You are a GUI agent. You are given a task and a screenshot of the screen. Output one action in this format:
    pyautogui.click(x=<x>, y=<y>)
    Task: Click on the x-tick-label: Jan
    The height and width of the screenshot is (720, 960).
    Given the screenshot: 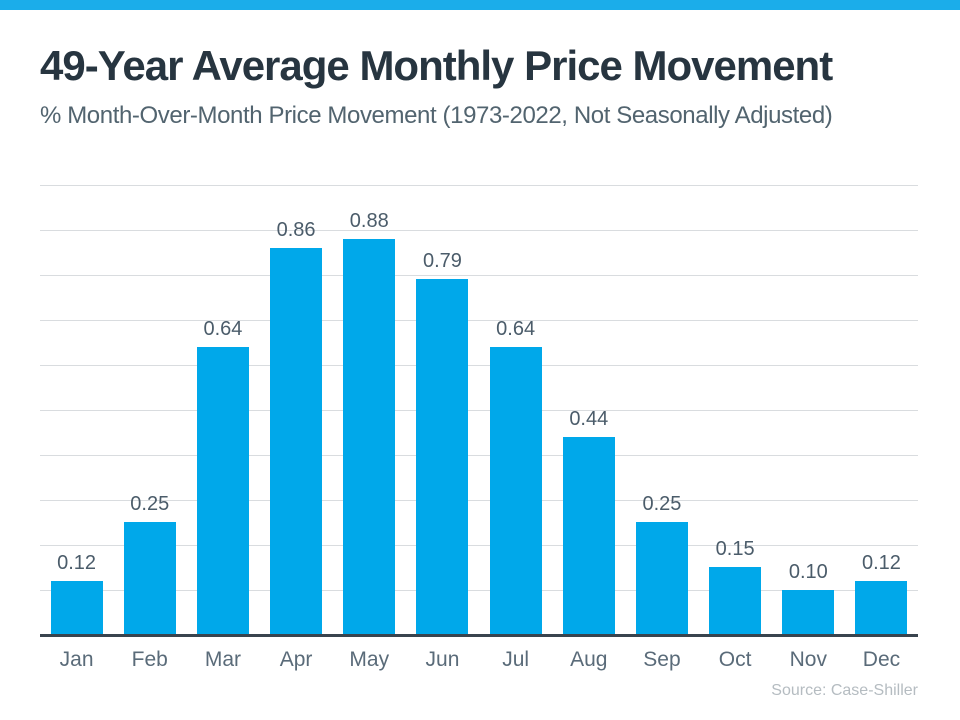 What is the action you would take?
    pyautogui.click(x=76, y=659)
    